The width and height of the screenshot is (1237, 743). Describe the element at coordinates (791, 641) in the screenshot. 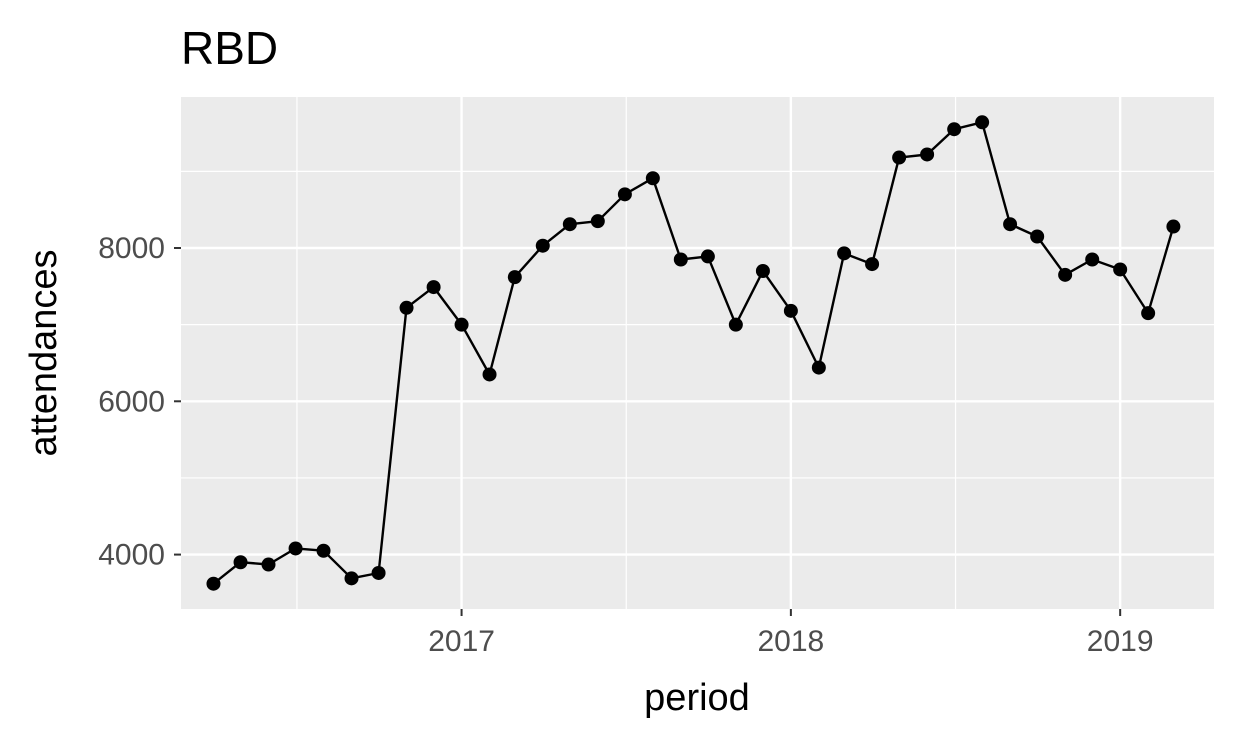

I see `x-tick-label: 2018` at that location.